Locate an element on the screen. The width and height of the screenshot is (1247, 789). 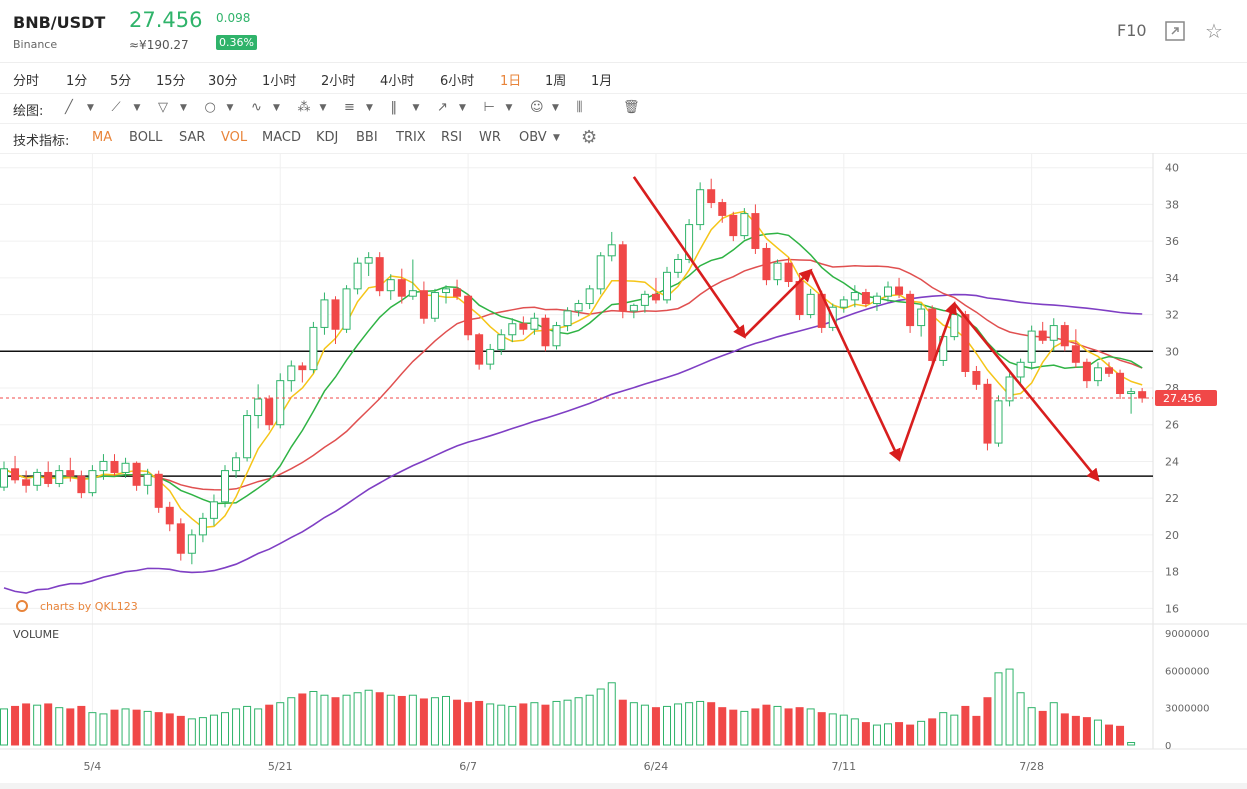
timeframe-9: 1日 is located at coordinates (511, 81).